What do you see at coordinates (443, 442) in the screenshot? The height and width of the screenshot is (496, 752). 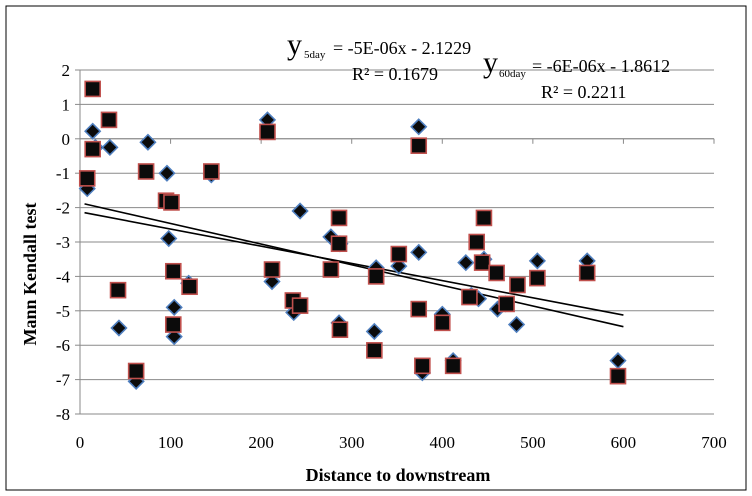 I see `x-tick-label: 400` at bounding box center [443, 442].